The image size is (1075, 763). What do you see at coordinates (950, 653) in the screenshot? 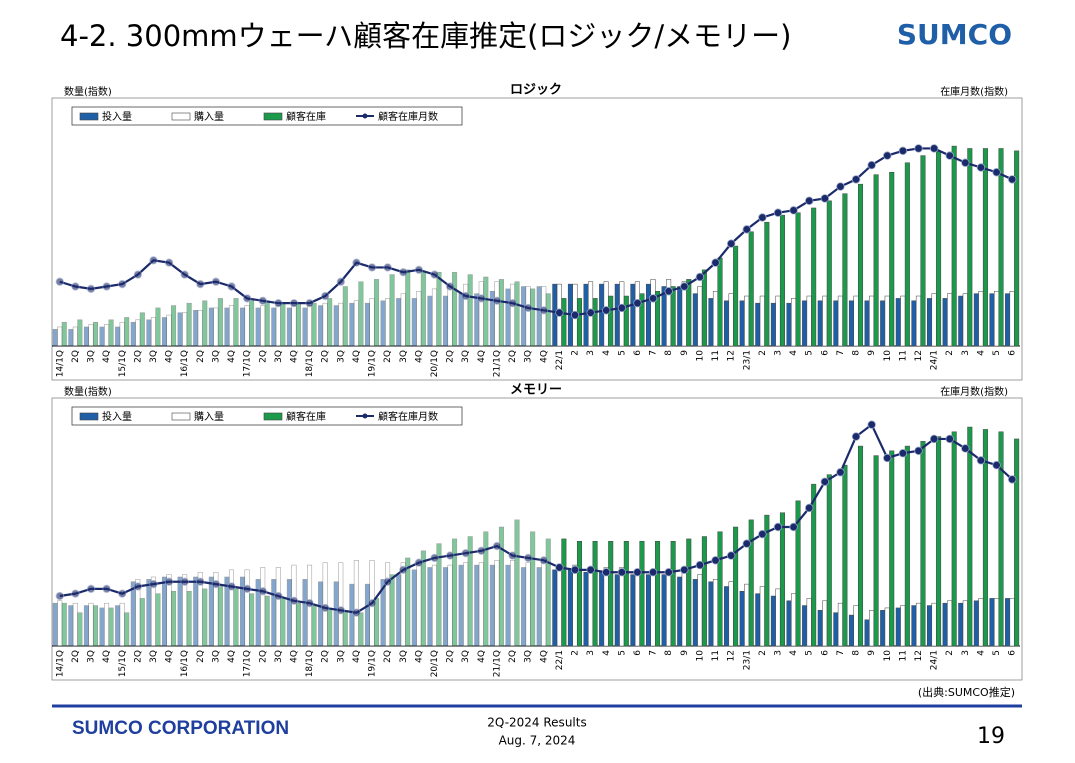
I see `x-tick-label: 2` at bounding box center [950, 653].